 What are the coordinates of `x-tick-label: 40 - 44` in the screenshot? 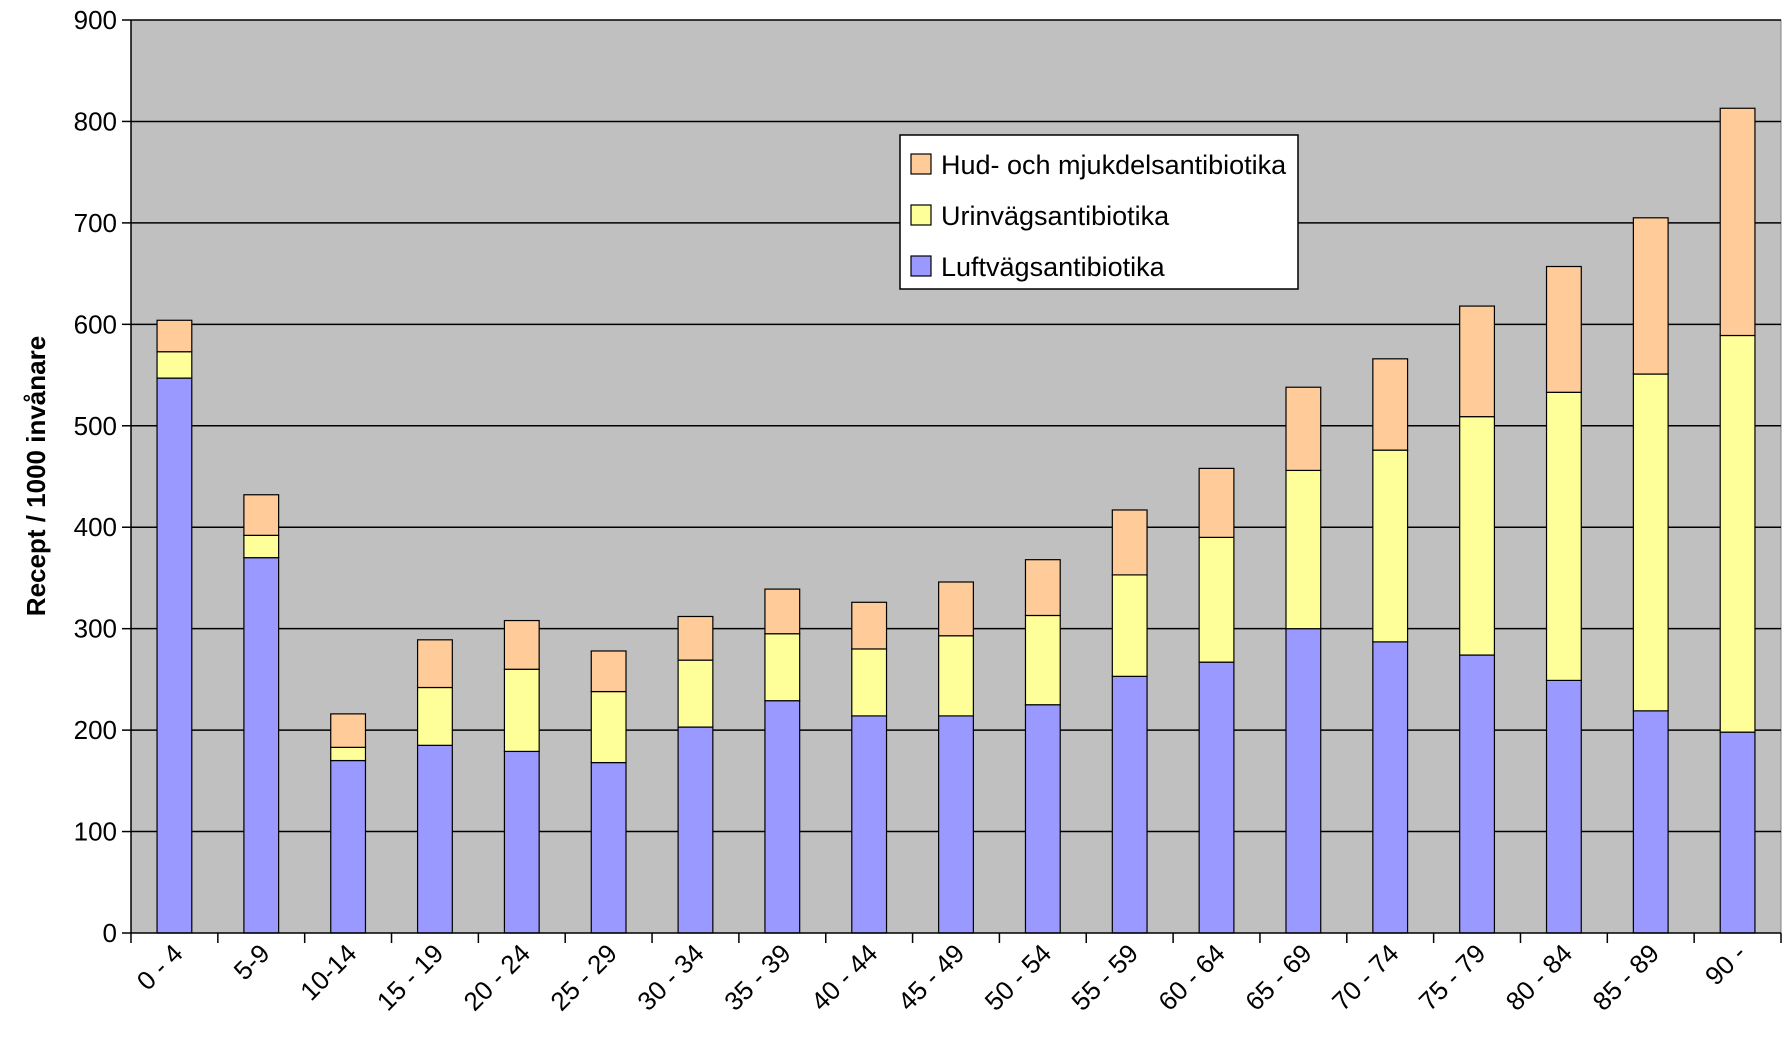 It's located at (844, 977).